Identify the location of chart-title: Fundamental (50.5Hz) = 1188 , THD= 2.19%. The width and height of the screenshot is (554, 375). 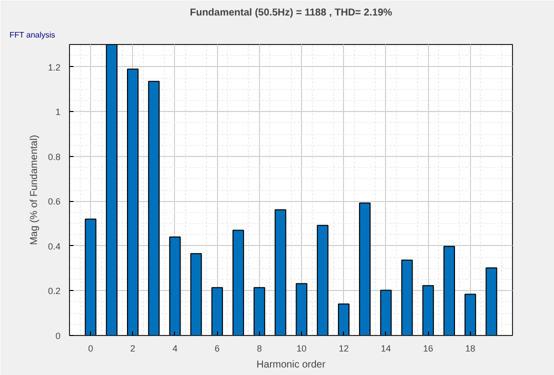
(291, 13).